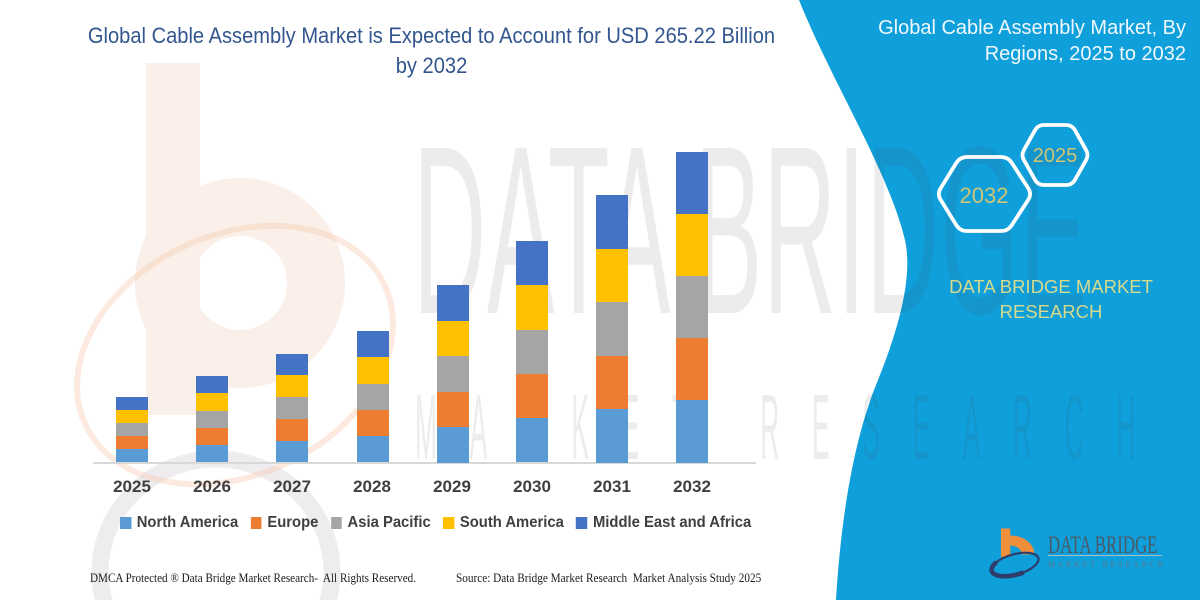  I want to click on svg-text: 2032, so click(984, 195).